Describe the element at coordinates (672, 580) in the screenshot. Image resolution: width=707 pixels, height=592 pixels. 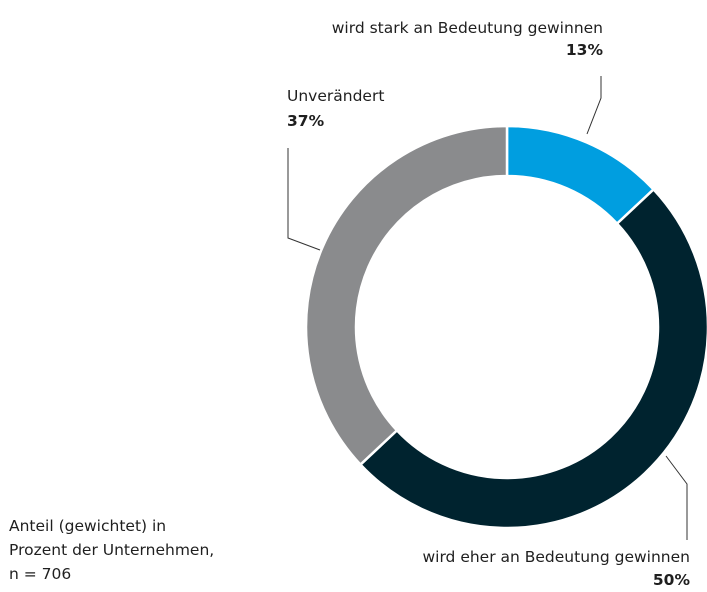
I see `slice-value-eher: 50%` at that location.